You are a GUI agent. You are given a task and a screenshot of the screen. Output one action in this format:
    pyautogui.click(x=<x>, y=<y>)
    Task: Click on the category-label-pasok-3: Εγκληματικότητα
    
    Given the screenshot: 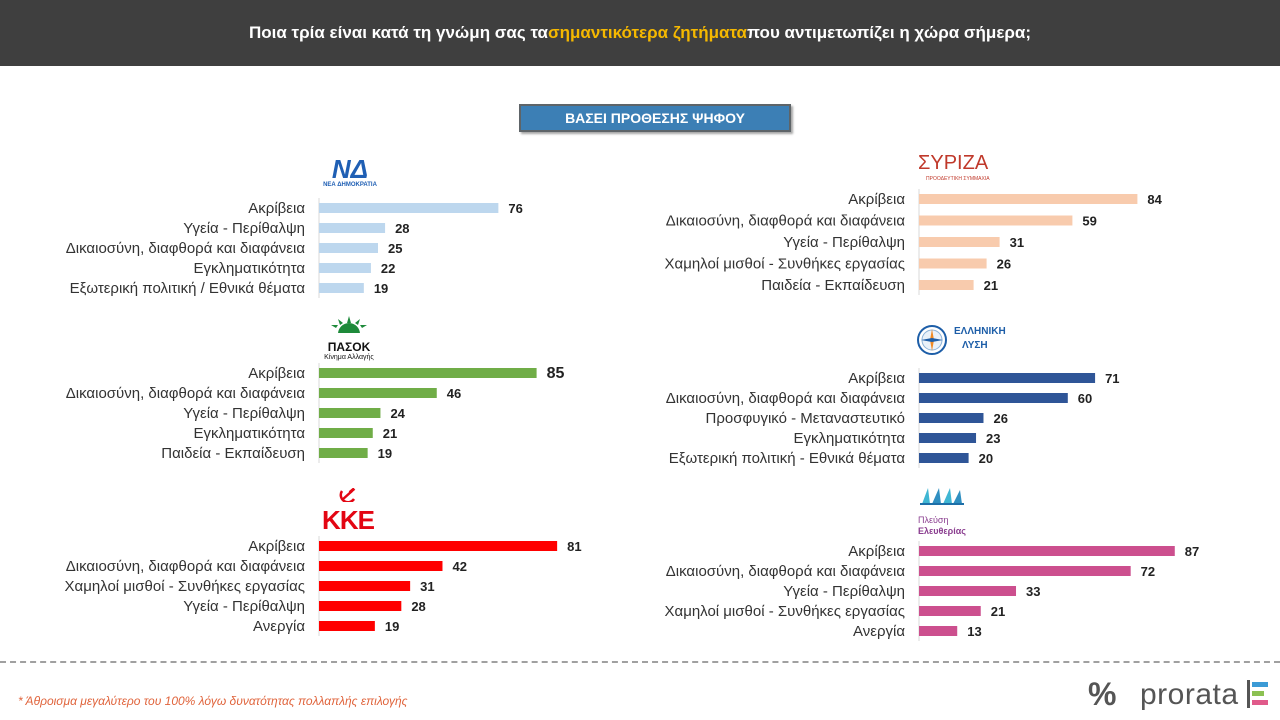 What is the action you would take?
    pyautogui.click(x=249, y=433)
    